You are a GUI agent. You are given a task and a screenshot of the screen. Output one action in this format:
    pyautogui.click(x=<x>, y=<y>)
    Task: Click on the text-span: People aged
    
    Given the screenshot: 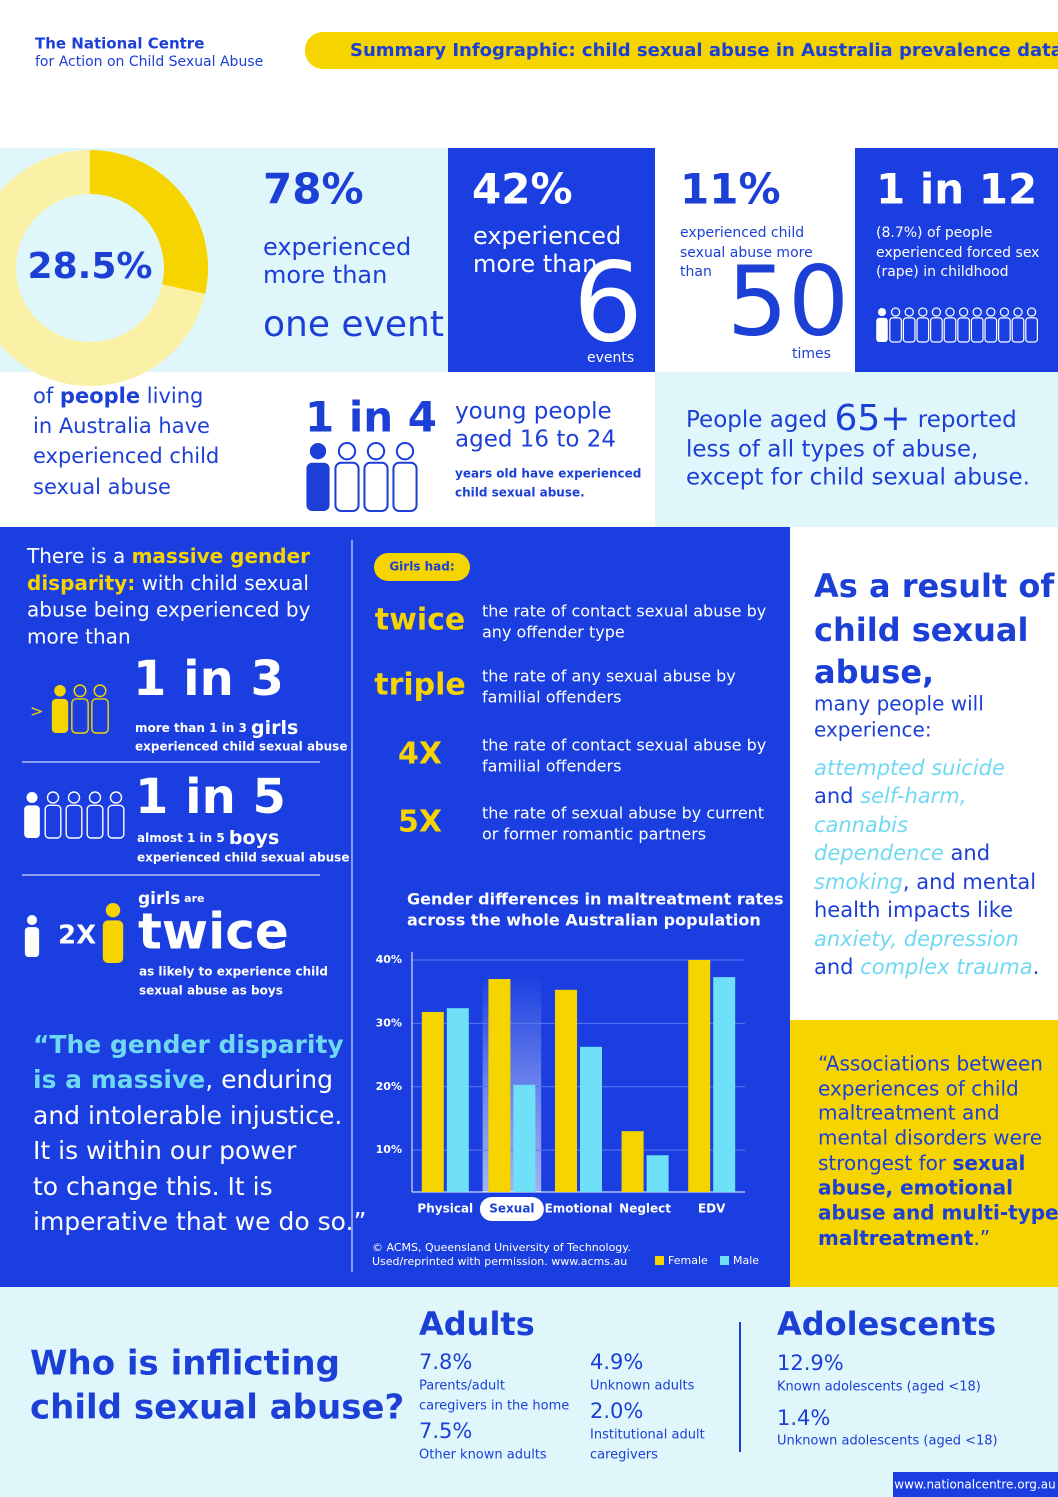 What is the action you would take?
    pyautogui.click(x=760, y=420)
    